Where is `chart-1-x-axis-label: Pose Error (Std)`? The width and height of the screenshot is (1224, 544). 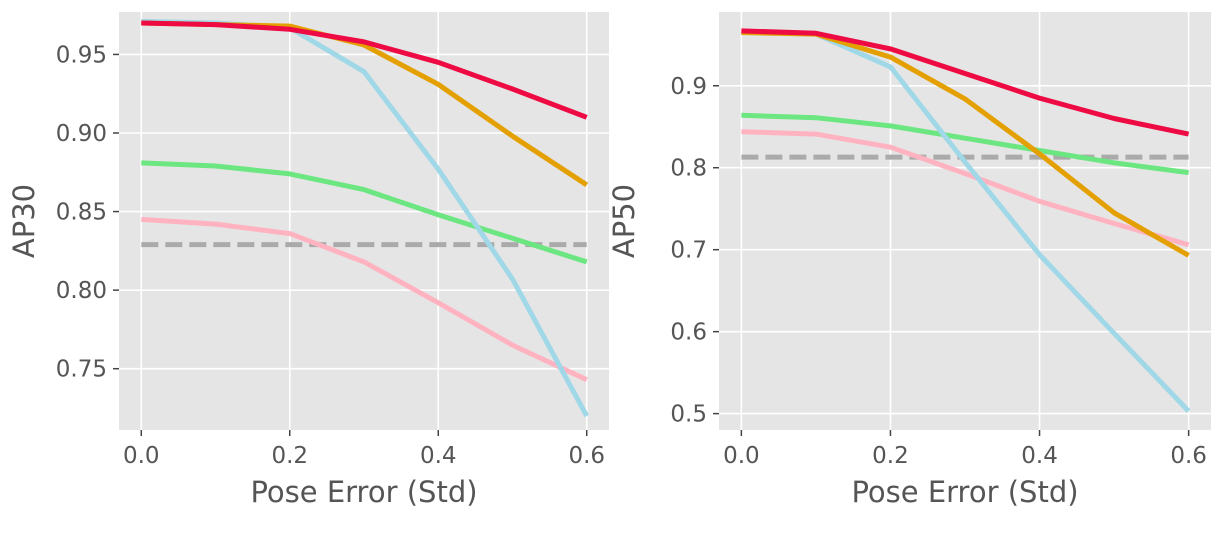
chart-1-x-axis-label: Pose Error (Std) is located at coordinates (964, 492).